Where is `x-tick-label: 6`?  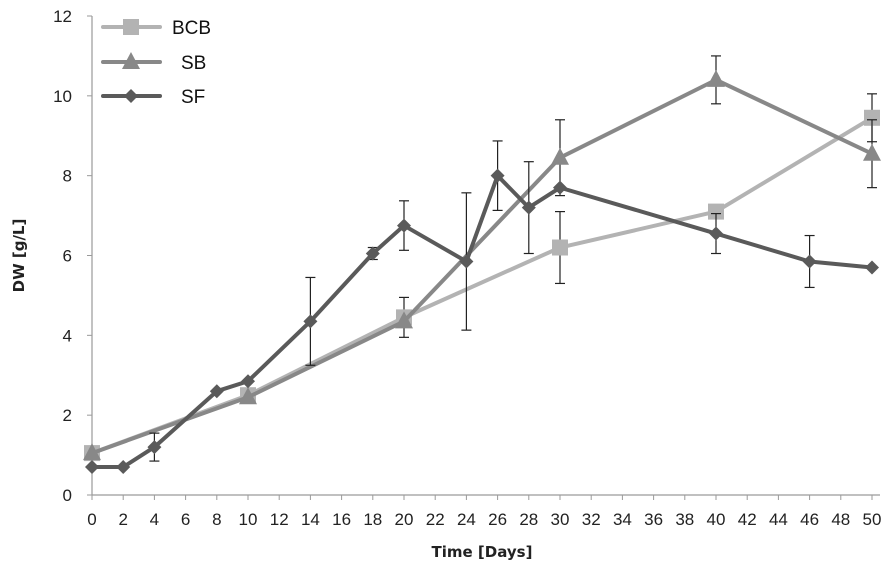
x-tick-label: 6 is located at coordinates (185, 519).